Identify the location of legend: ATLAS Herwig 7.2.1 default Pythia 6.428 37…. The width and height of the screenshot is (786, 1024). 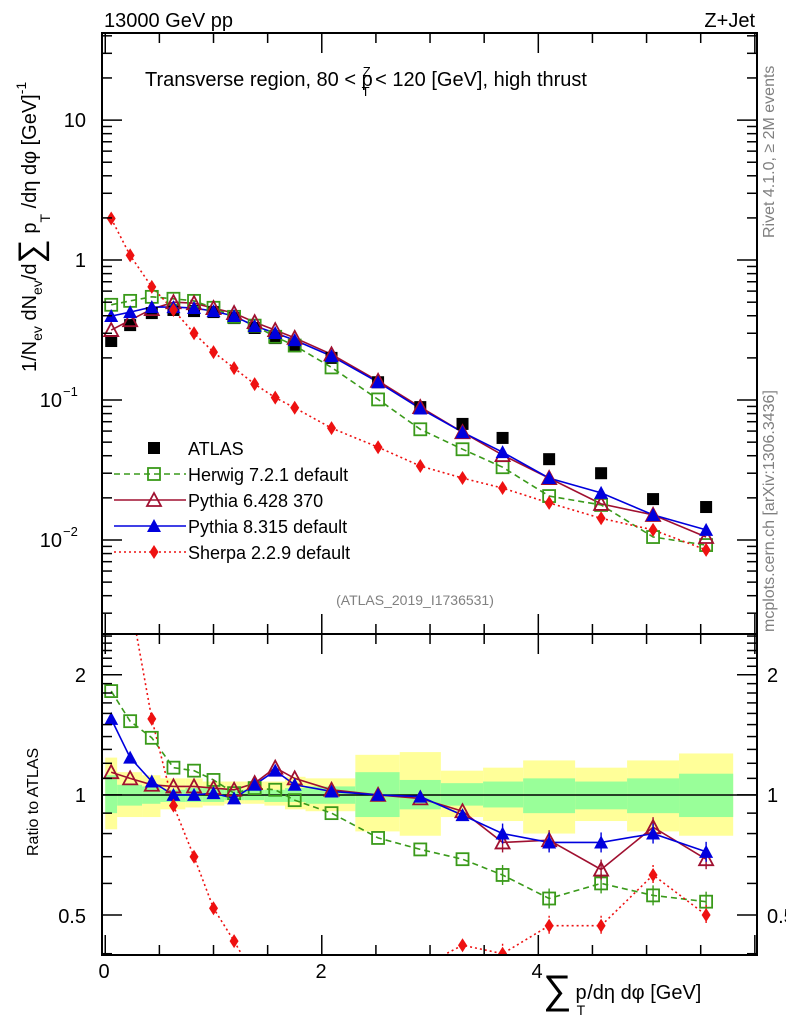
(232, 501).